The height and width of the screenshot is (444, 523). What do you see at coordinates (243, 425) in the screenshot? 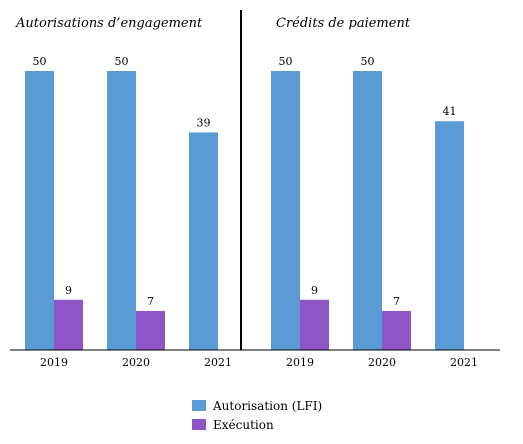
I see `legend-label-exec: Exécution` at bounding box center [243, 425].